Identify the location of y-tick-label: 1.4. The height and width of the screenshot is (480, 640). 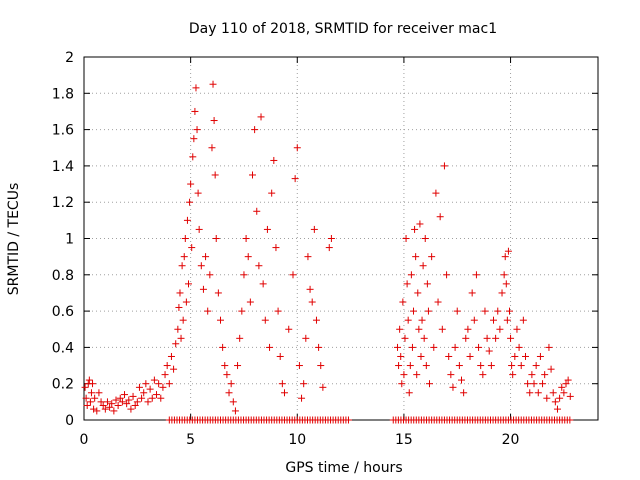
(63, 167).